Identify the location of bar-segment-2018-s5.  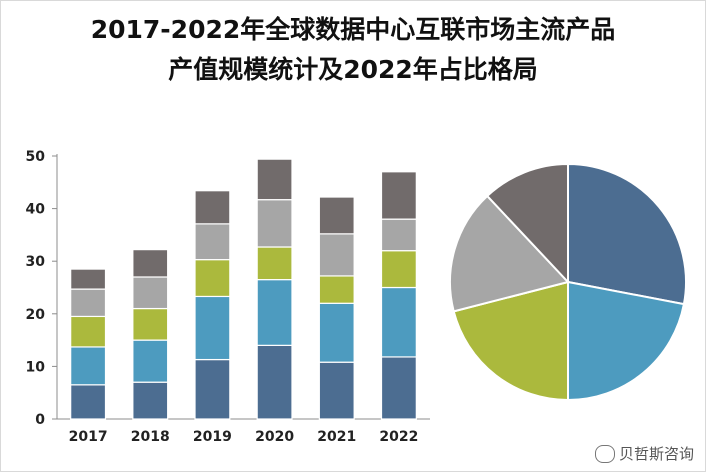
(150, 263).